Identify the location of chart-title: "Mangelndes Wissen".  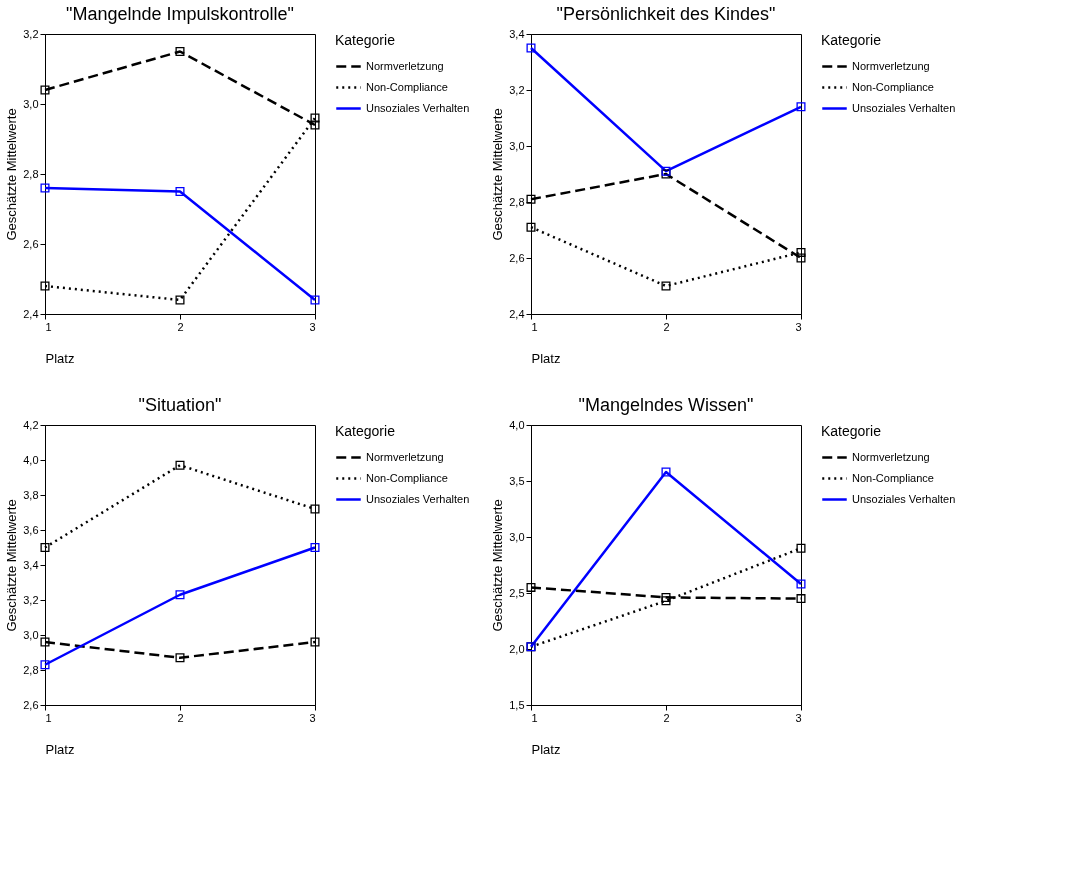
(666, 405).